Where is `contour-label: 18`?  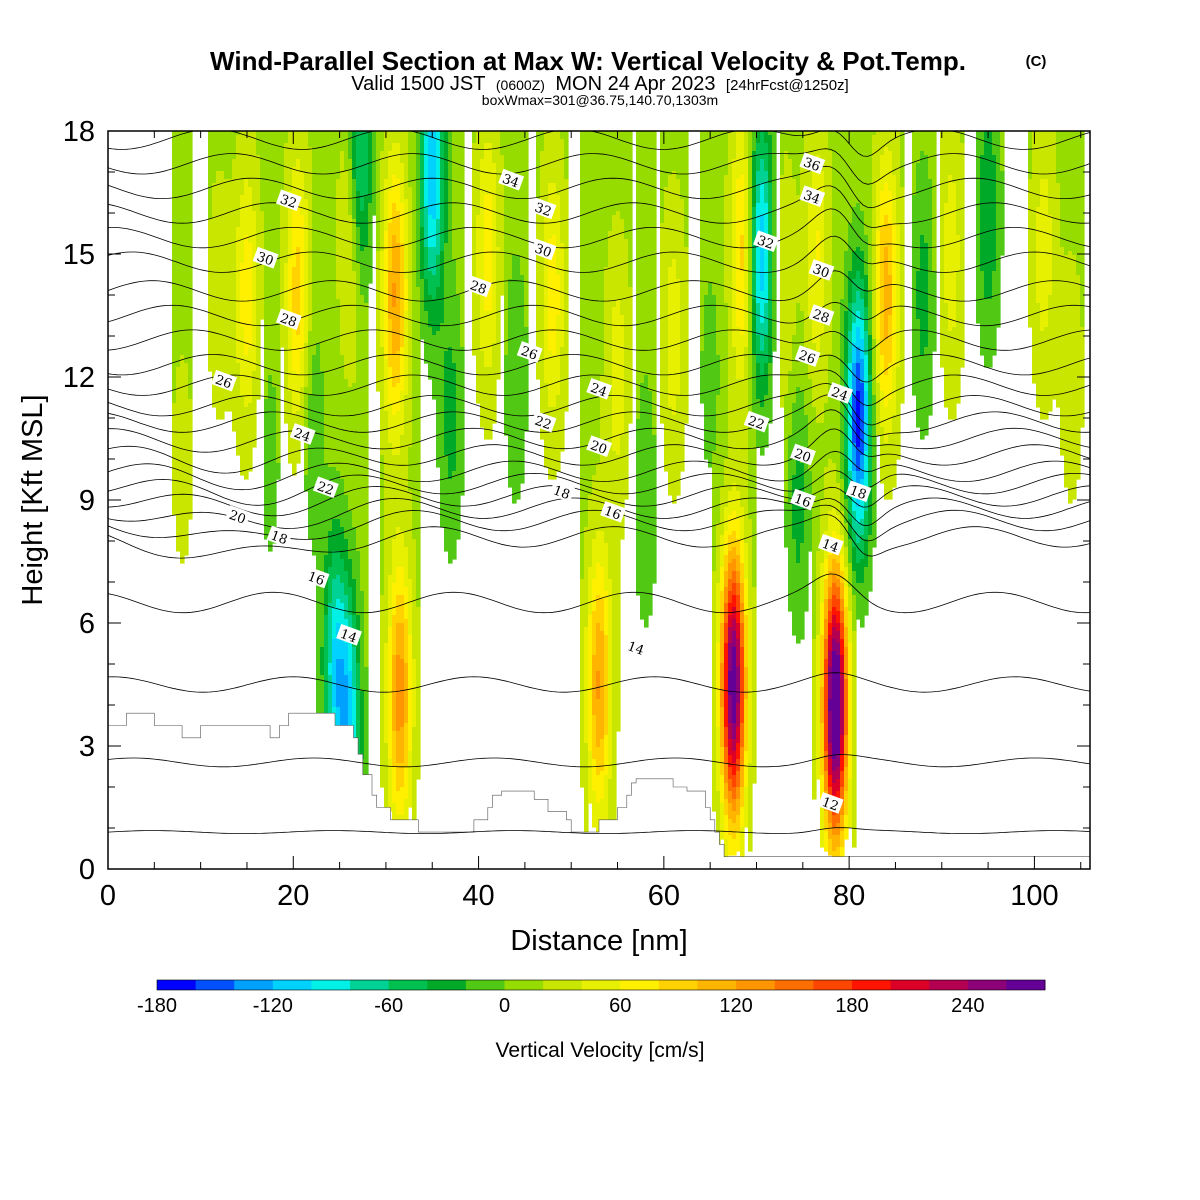 contour-label: 18 is located at coordinates (562, 491).